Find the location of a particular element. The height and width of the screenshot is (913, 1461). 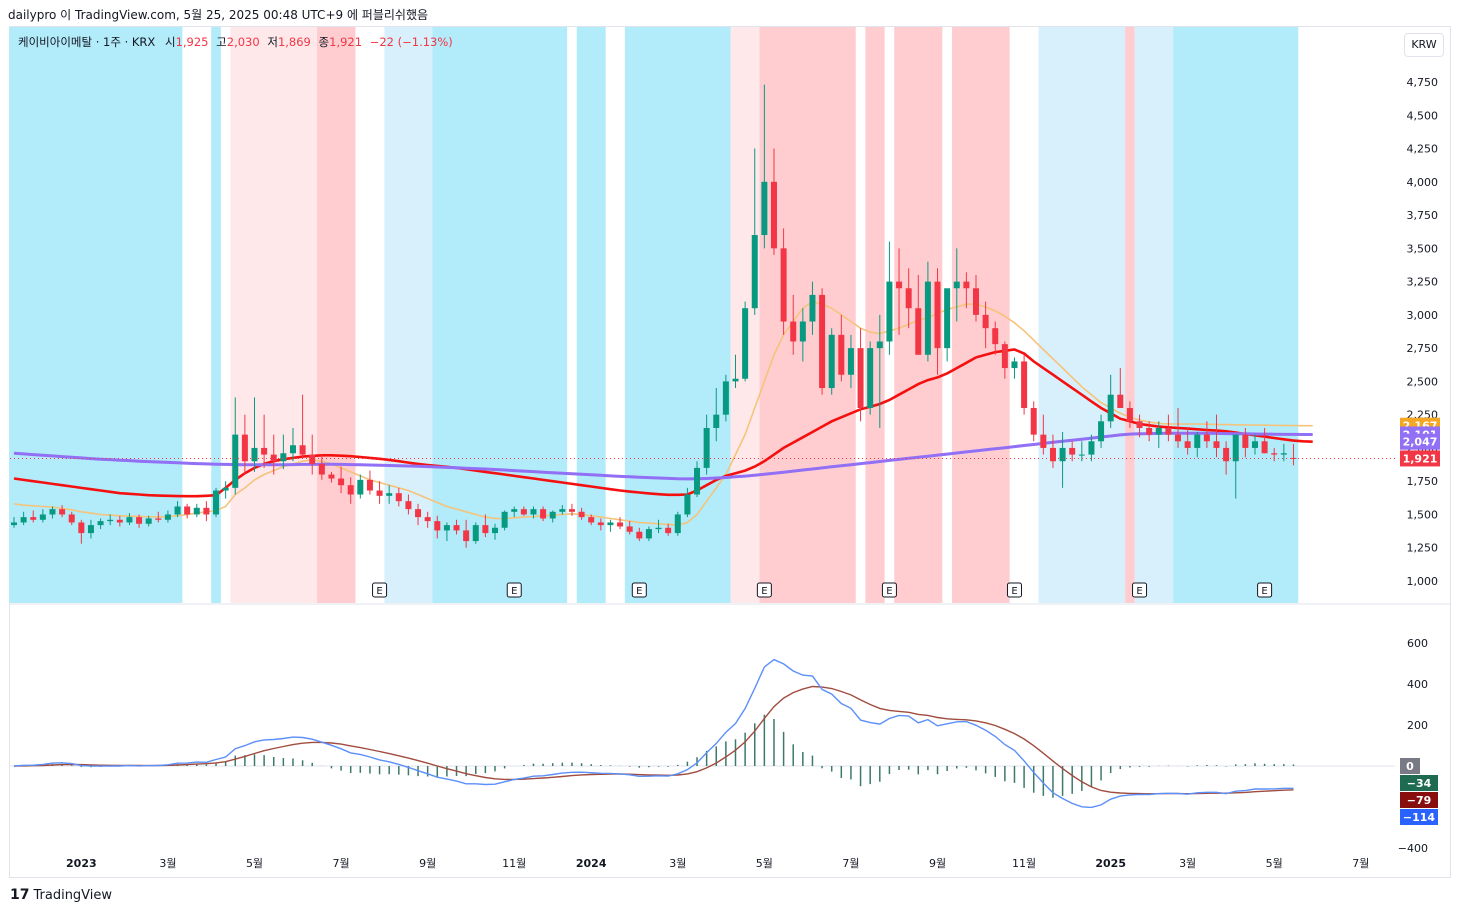

macd-axis-label: 400 is located at coordinates (1417, 684).